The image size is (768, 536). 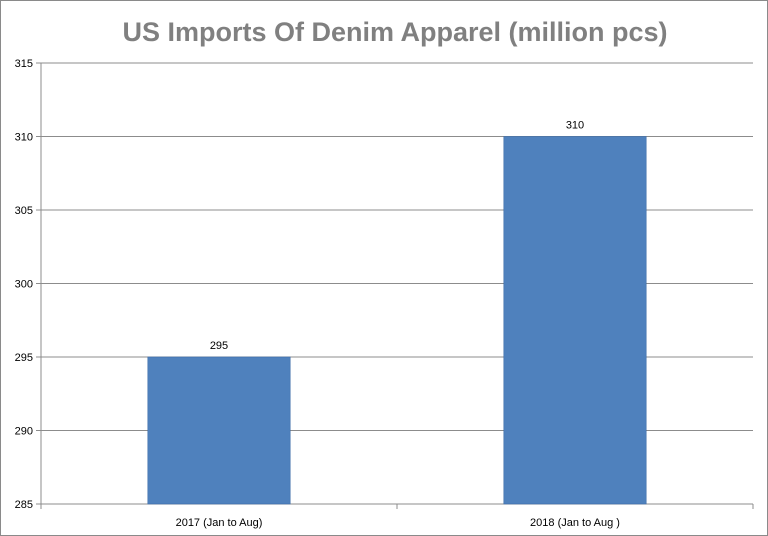 I want to click on y-tick-label: 300, so click(x=24, y=285).